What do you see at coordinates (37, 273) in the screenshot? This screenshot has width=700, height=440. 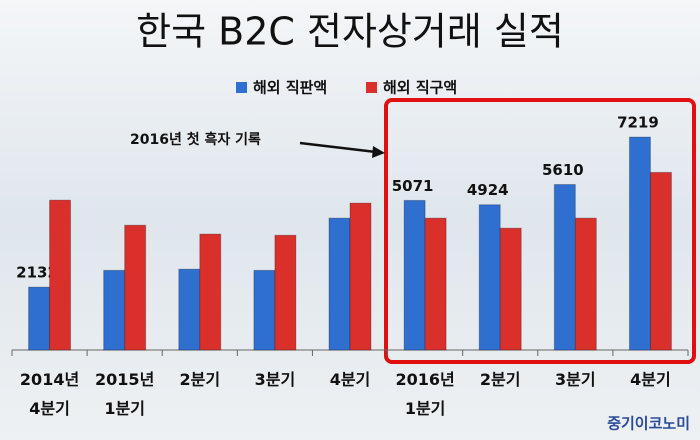 I see `value-label: 2132` at bounding box center [37, 273].